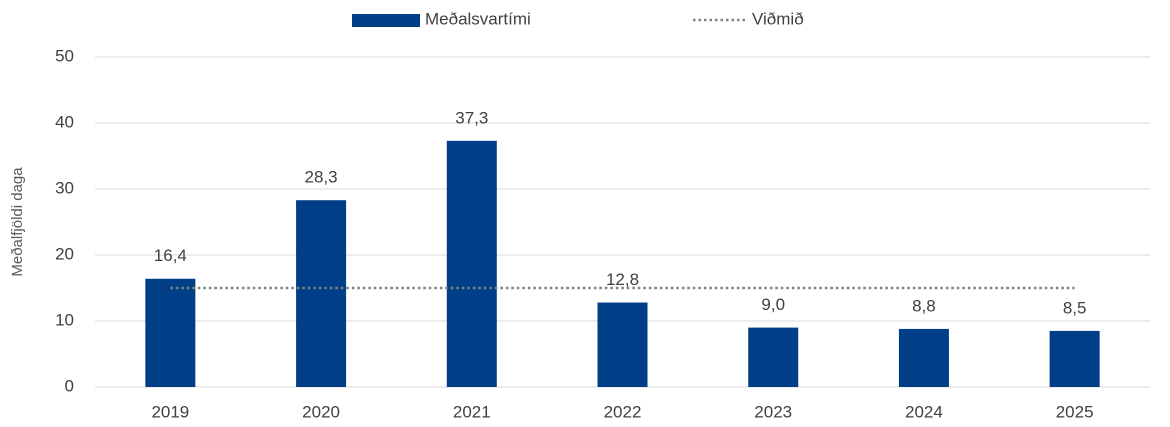 Image resolution: width=1170 pixels, height=427 pixels. Describe the element at coordinates (170, 255) in the screenshot. I see `data-label: 16,4` at that location.